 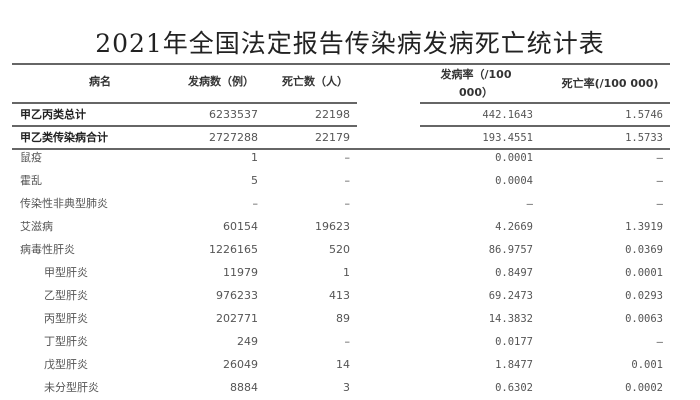 I want to click on table-row: 乙型肝炎 976233 413 69.2473 0.0293, so click(x=350, y=296).